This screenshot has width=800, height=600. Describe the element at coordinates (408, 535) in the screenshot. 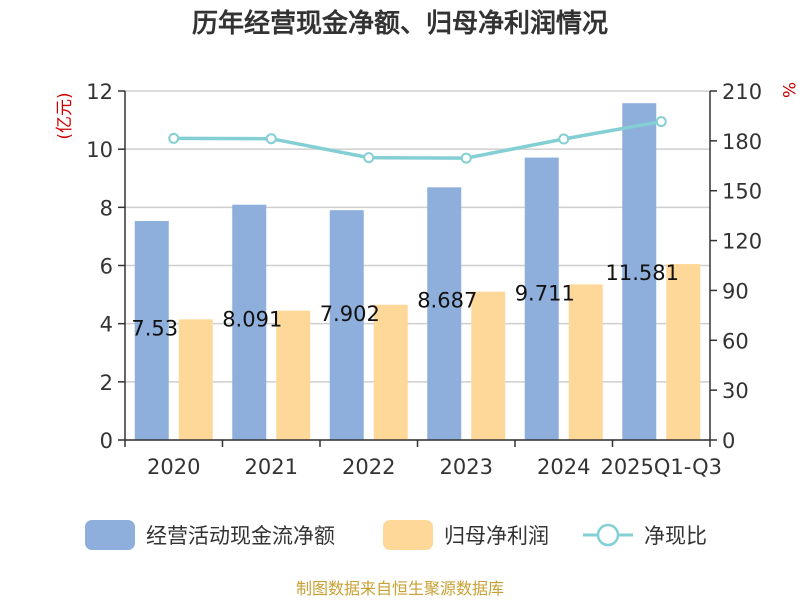

I see `legend-swatch-net-profit` at that location.